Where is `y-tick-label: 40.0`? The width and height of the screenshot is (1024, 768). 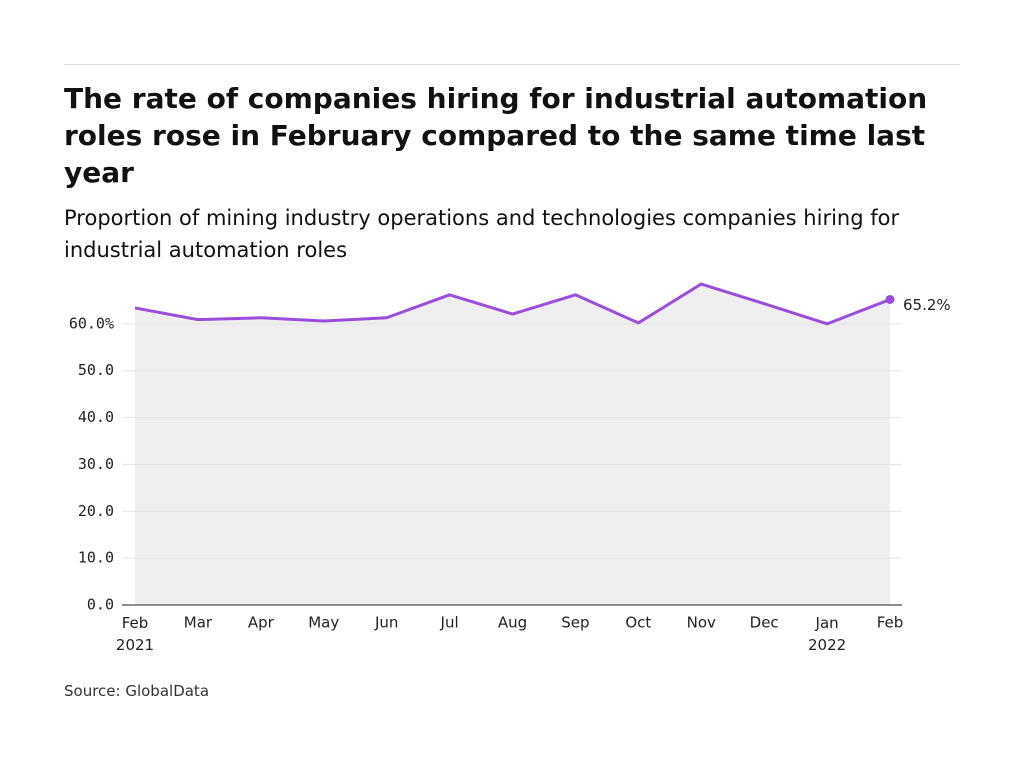 y-tick-label: 40.0 is located at coordinates (96, 417).